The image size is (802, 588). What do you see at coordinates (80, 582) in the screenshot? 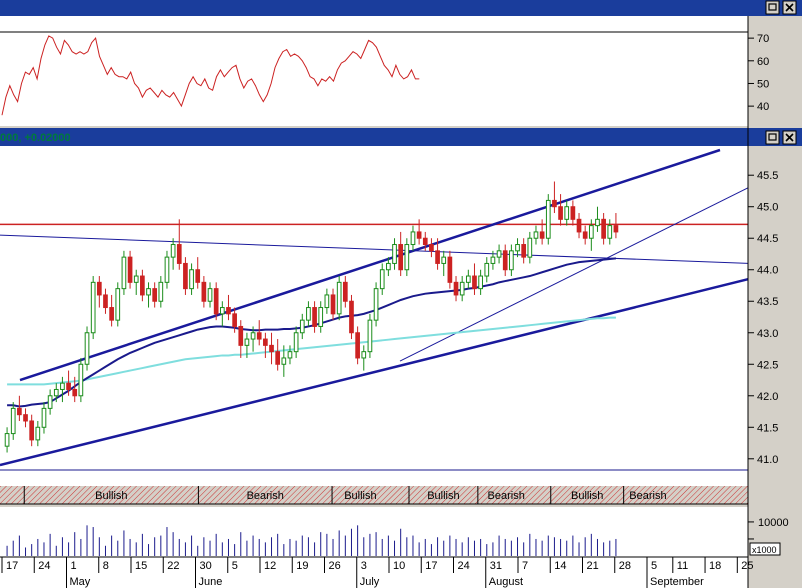
I see `month-label: May` at bounding box center [80, 582].